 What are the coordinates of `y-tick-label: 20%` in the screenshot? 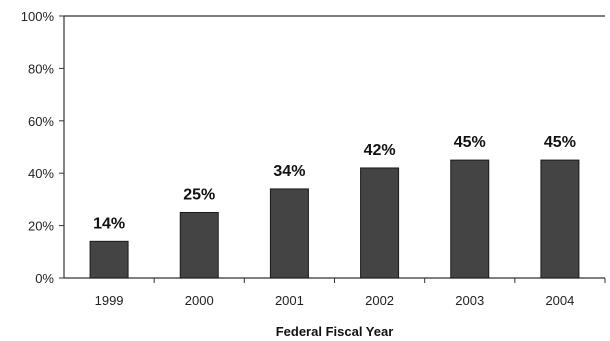 It's located at (41, 226).